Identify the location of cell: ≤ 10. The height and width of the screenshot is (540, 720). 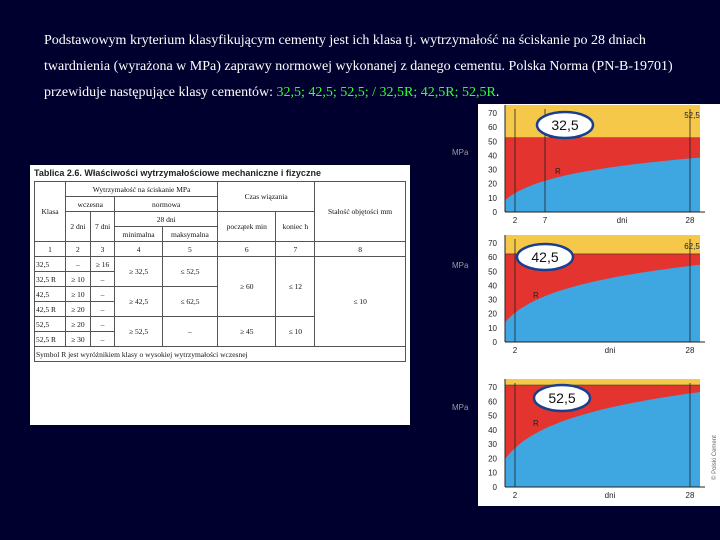
(295, 331).